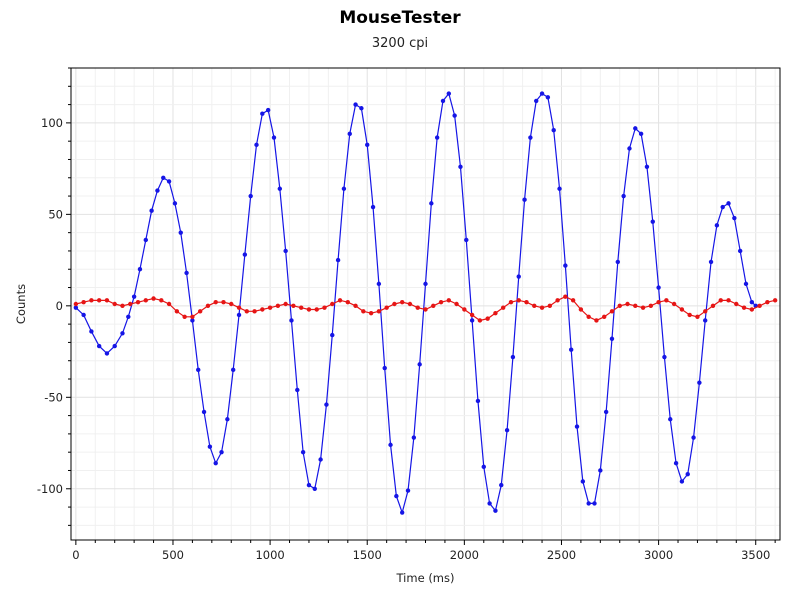 The width and height of the screenshot is (800, 600). Describe the element at coordinates (755, 555) in the screenshot. I see `x-tick-label: 3500` at that location.